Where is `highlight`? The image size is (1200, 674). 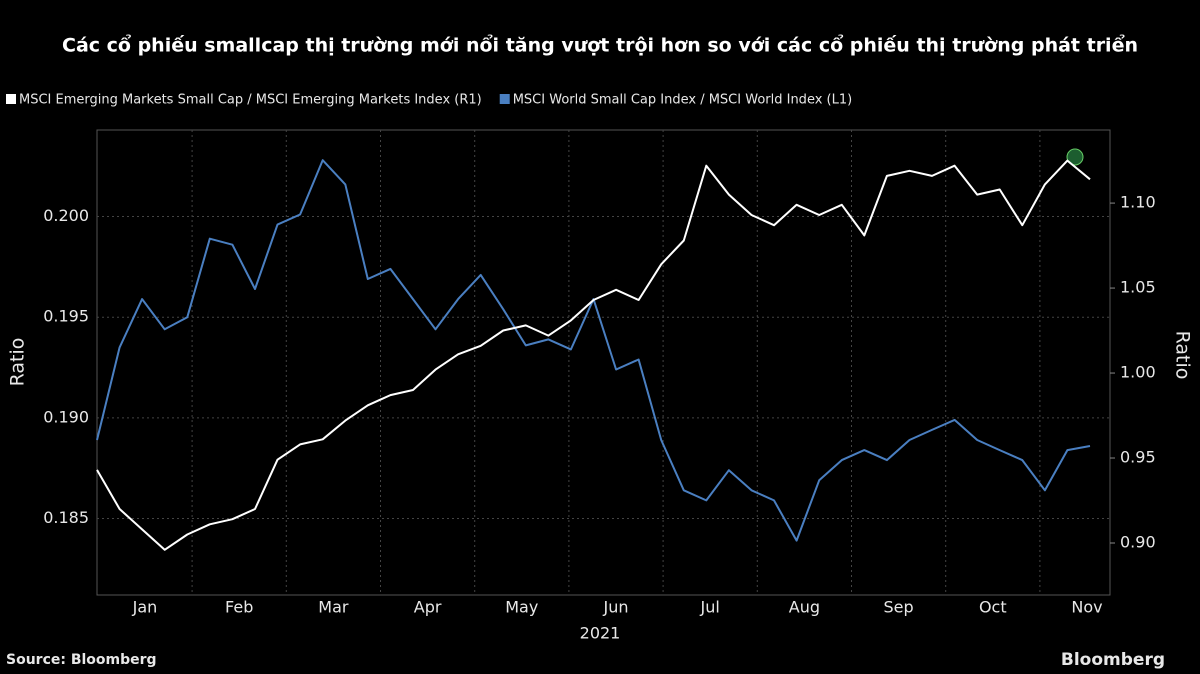
highlight is located at coordinates (1075, 157).